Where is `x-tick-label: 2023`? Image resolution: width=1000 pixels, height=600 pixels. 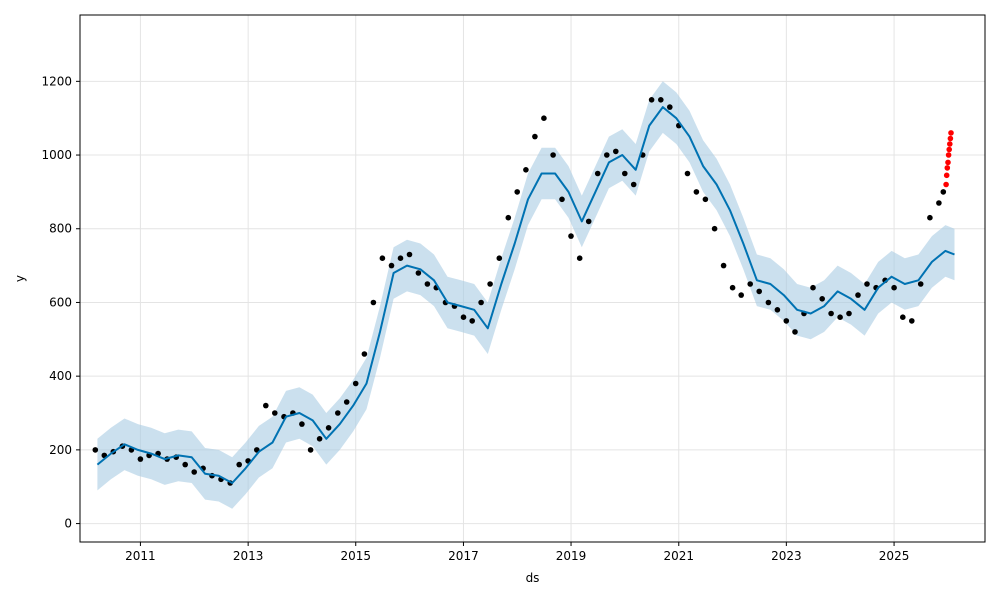 x-tick-label: 2023 is located at coordinates (786, 556).